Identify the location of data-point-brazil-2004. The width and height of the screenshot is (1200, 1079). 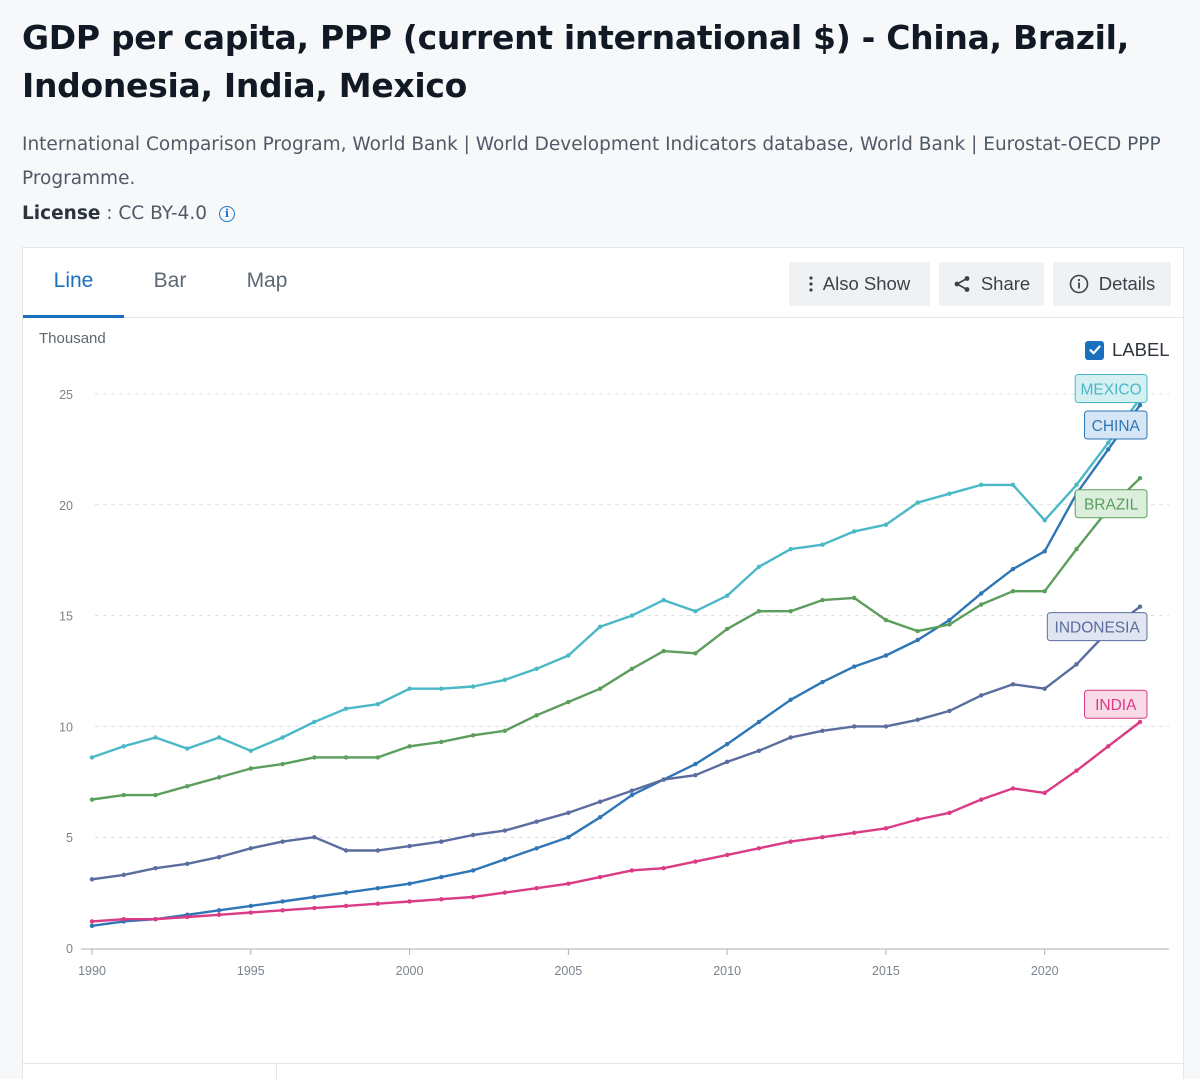
(536, 715).